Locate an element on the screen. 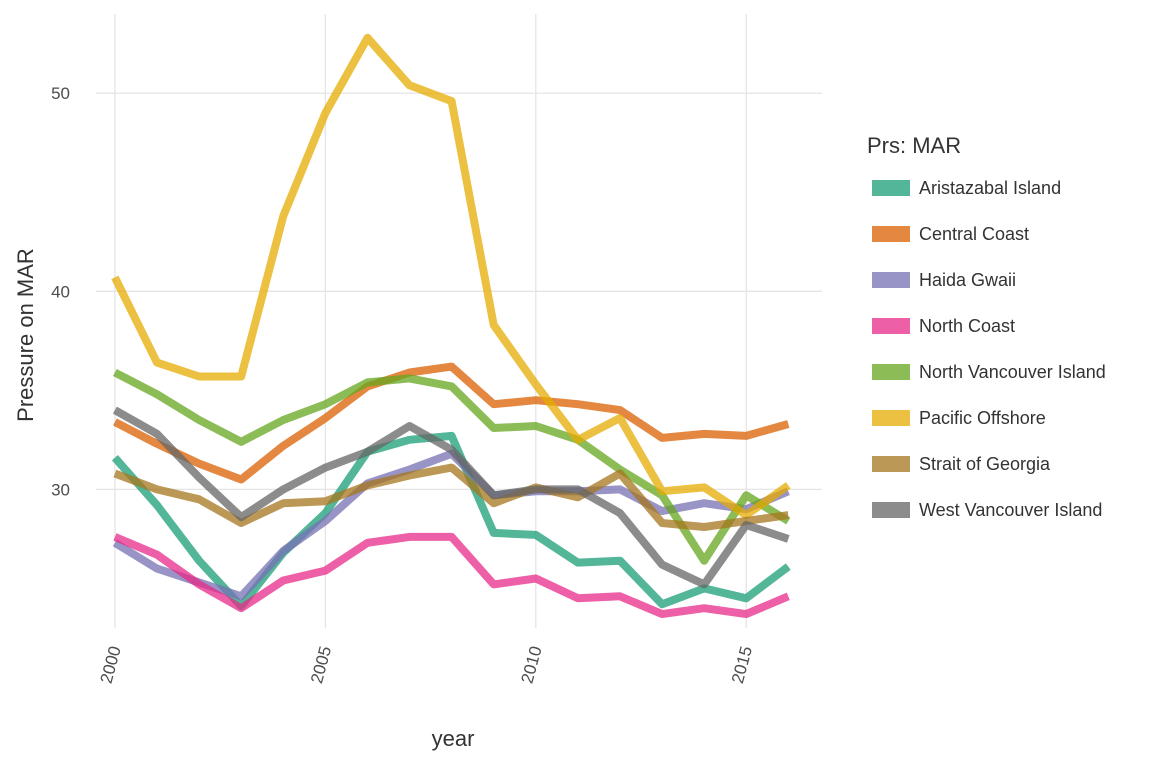 This screenshot has width=1152, height=768. x-axis-ticks: 2000 2005 2010 2015 is located at coordinates (426, 664).